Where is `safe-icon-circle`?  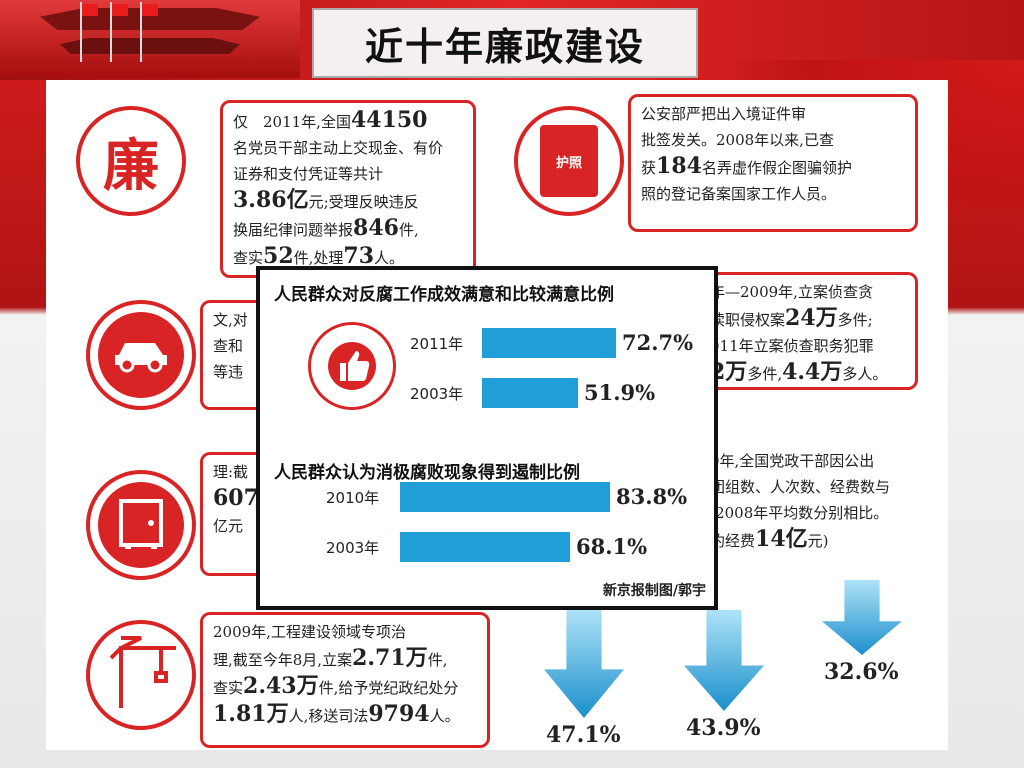 safe-icon-circle is located at coordinates (141, 525).